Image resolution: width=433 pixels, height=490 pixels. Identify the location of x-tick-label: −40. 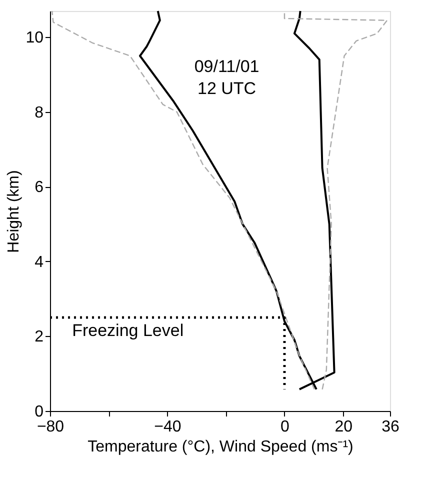
(168, 427).